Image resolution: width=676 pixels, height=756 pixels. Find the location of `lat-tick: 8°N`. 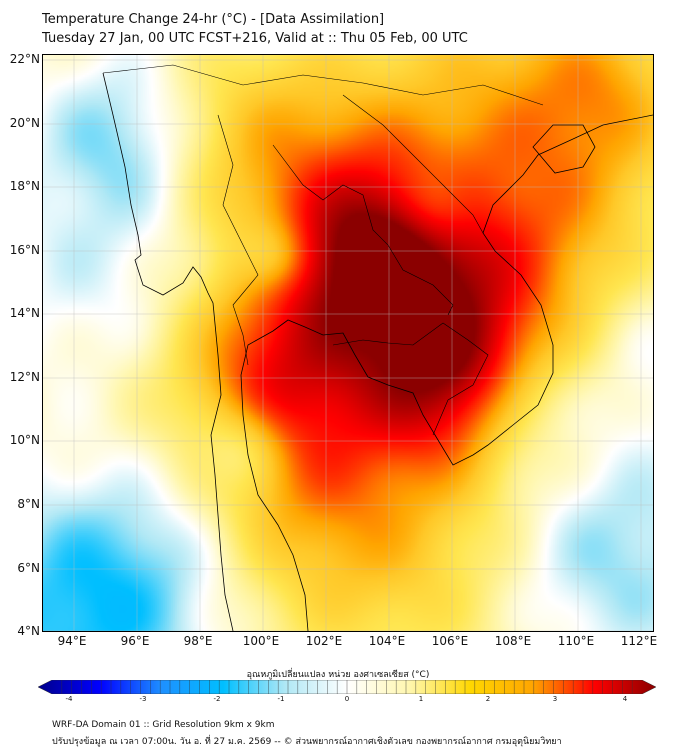

lat-tick: 8°N is located at coordinates (28, 504).